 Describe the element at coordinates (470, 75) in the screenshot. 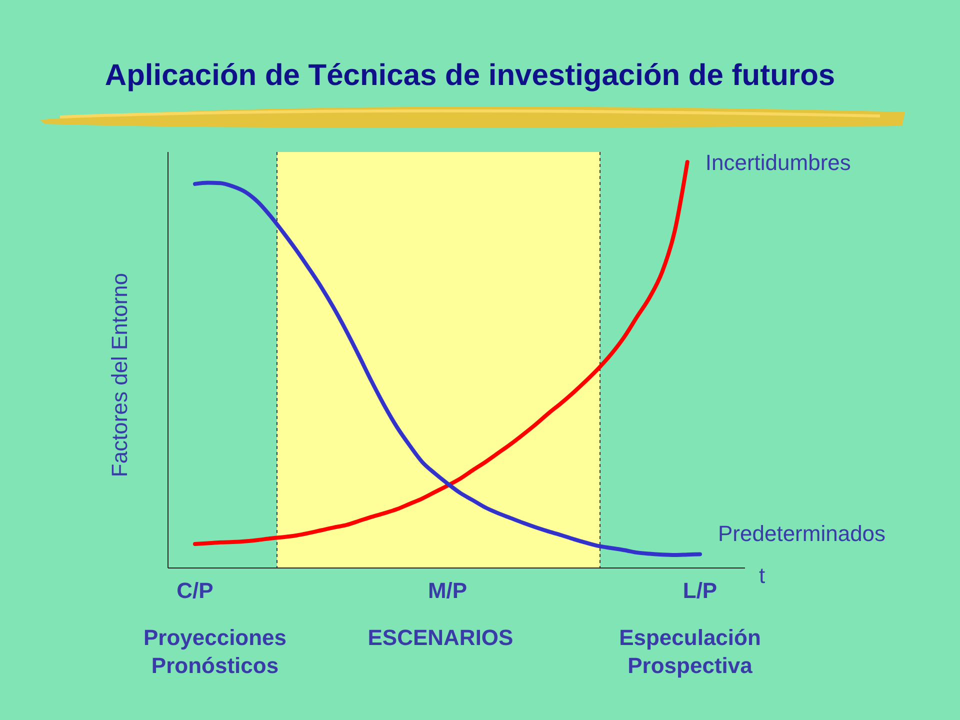

I see `chart-title: Aplicación de Técnicas de investigación de futuros` at that location.